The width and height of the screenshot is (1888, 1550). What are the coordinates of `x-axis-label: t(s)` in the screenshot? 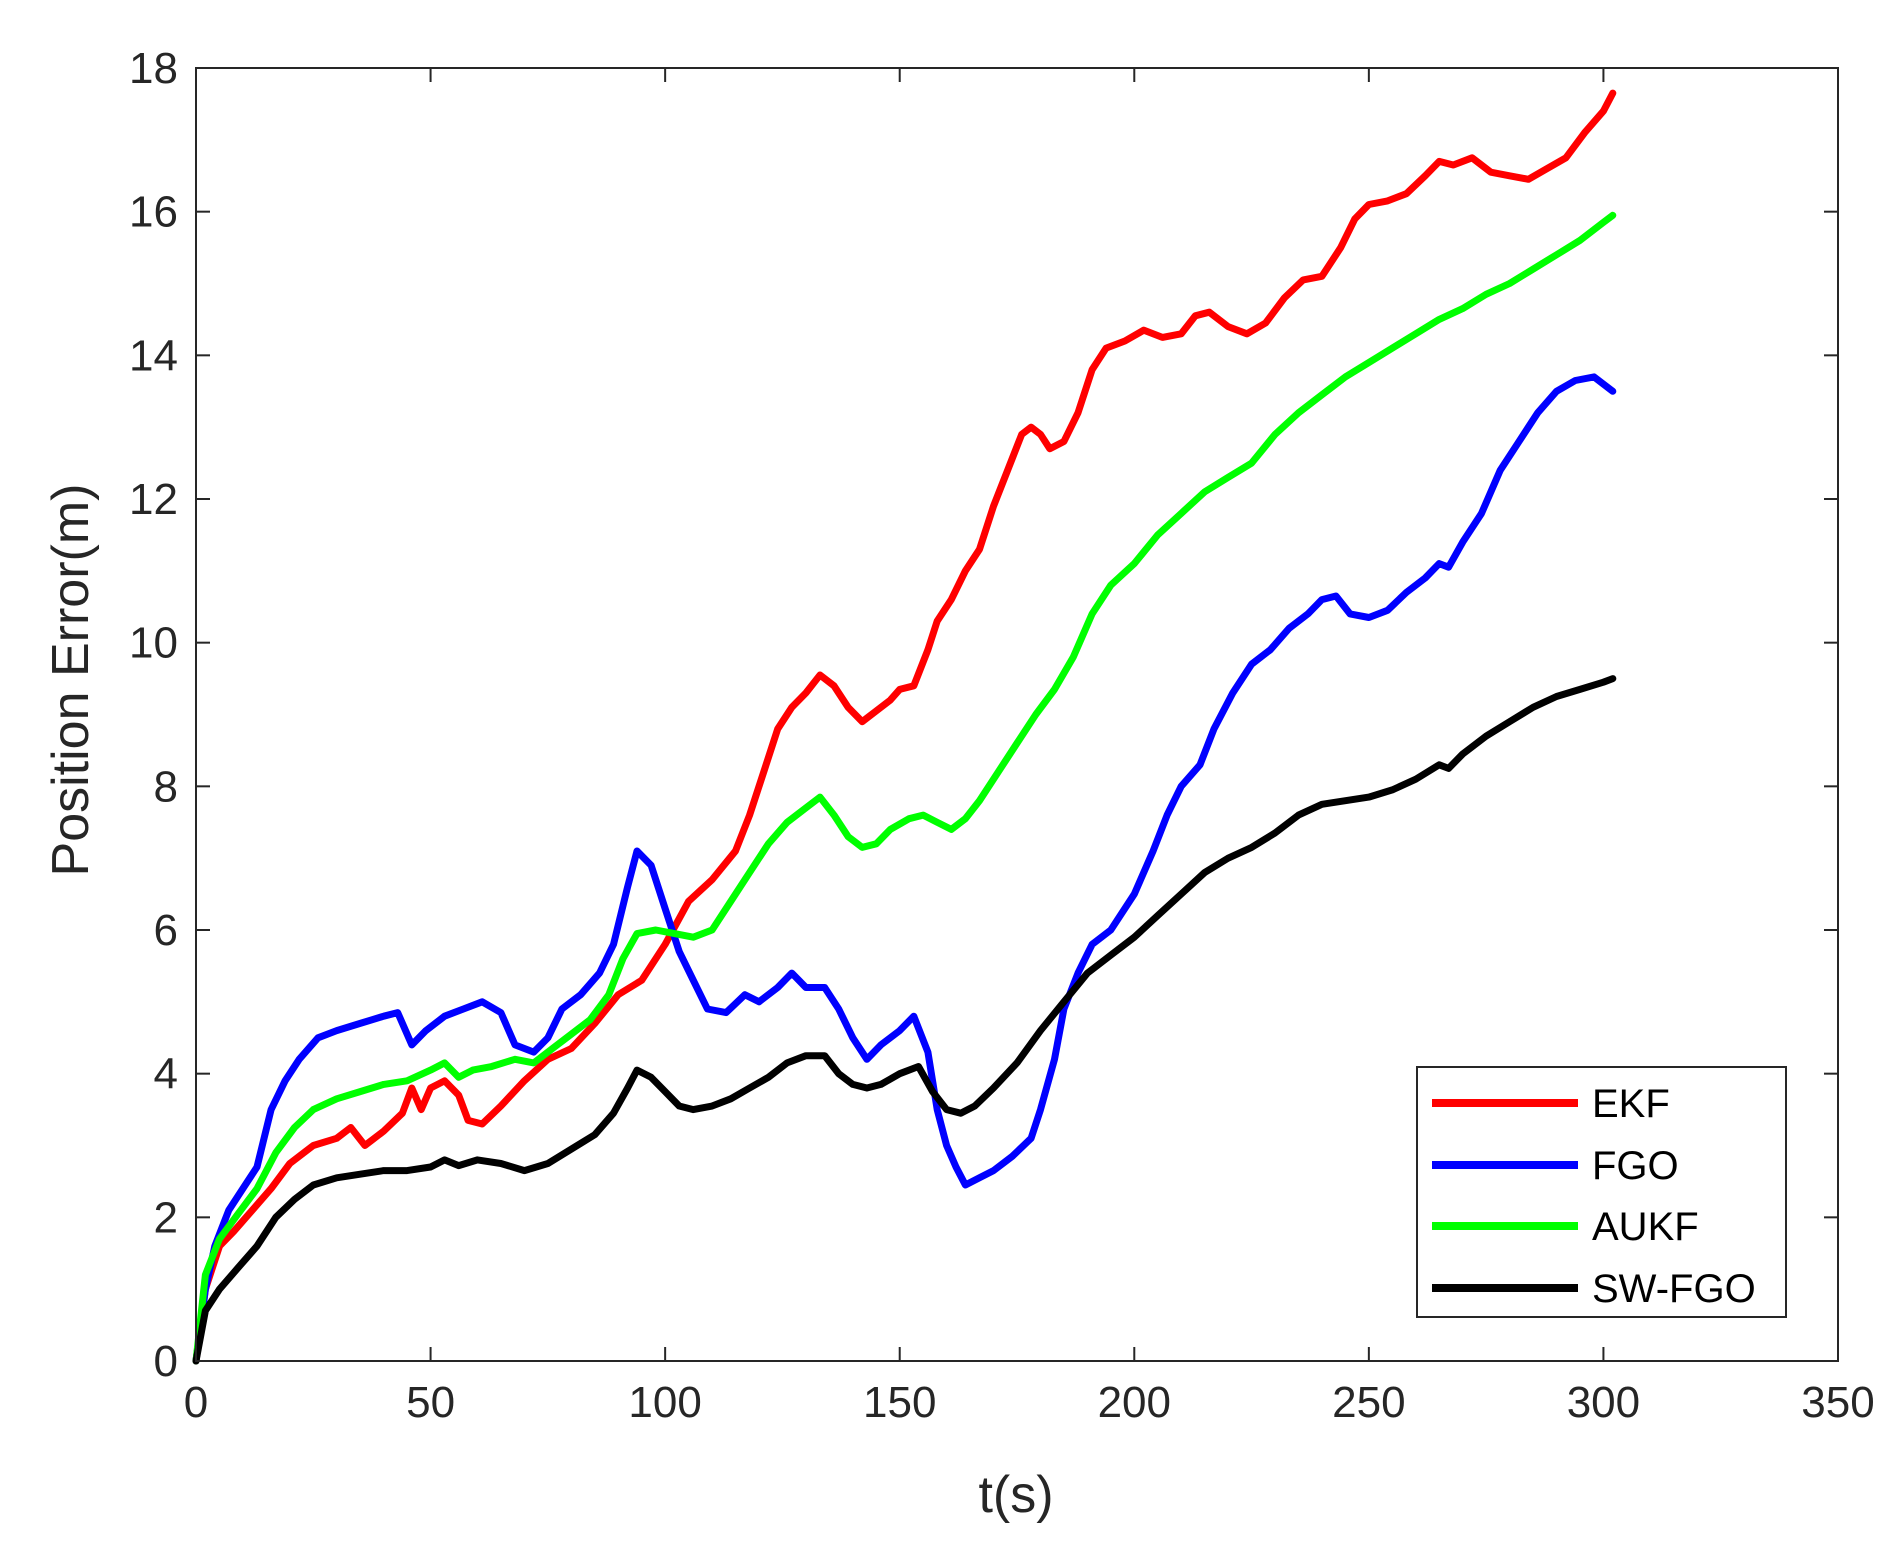 It's located at (1015, 1495).